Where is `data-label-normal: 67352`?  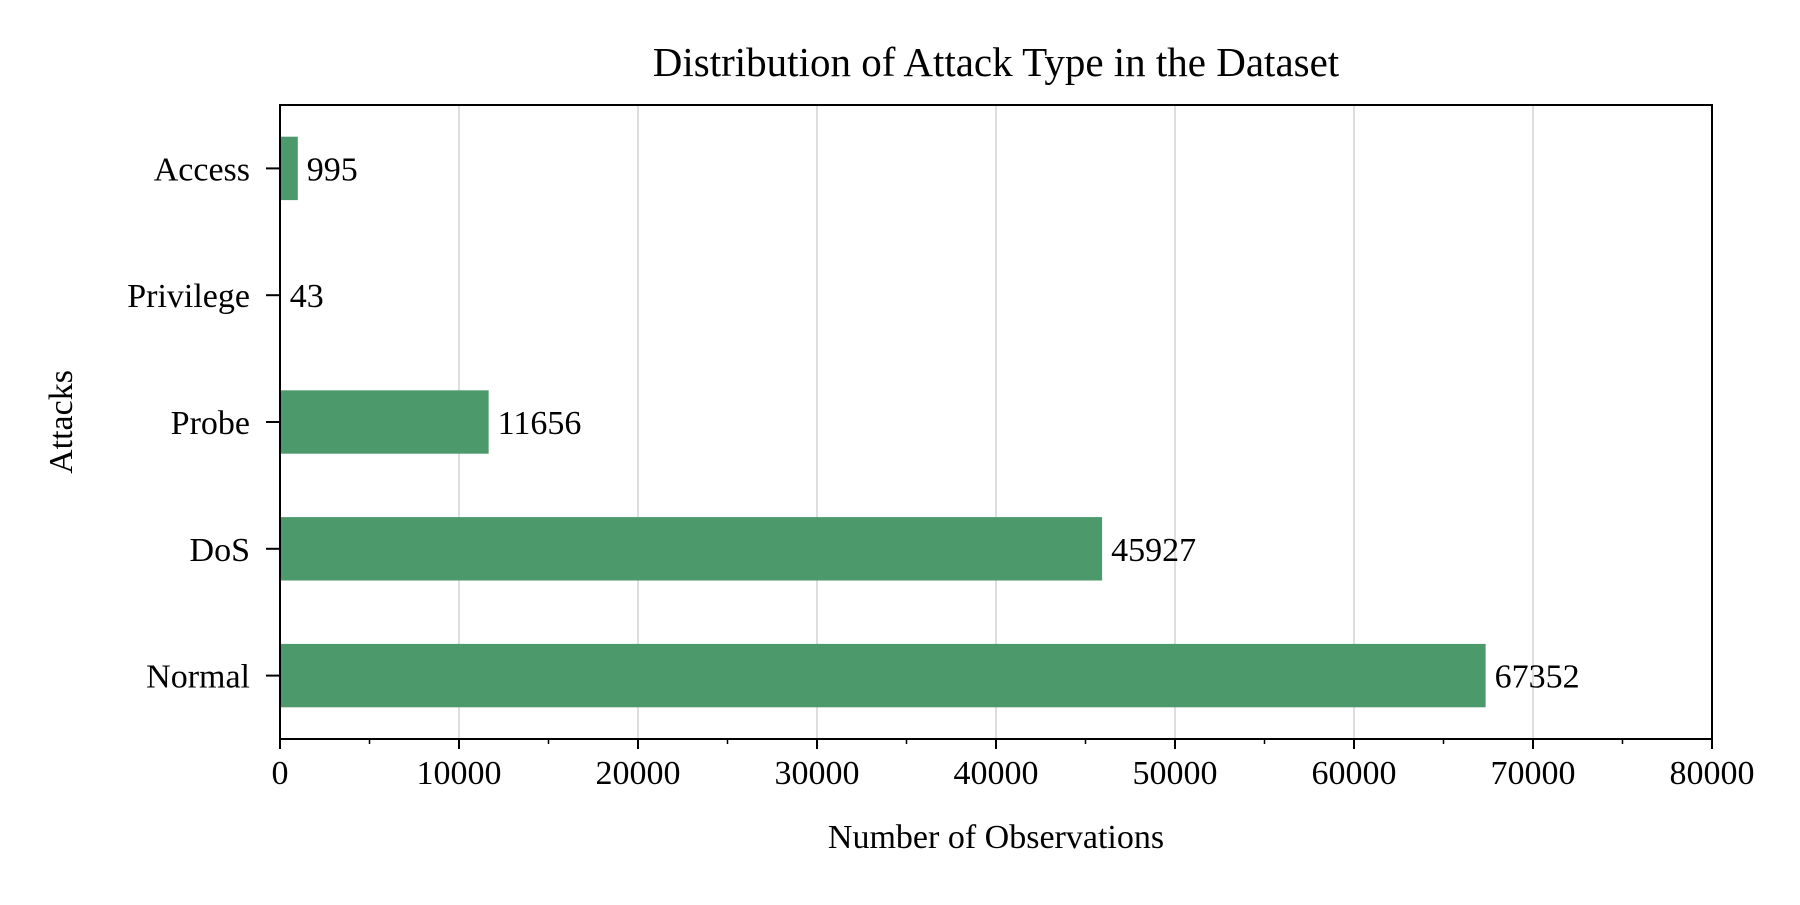 data-label-normal: 67352 is located at coordinates (1537, 677).